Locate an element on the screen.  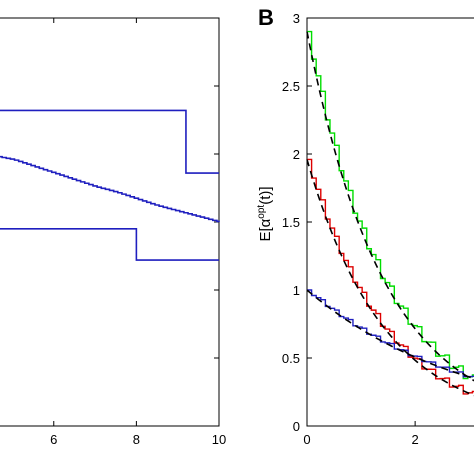
panel-b-y-tick-labels: 0 0.5 1 1.5 2 2.5 3 is located at coordinates (291, 222).